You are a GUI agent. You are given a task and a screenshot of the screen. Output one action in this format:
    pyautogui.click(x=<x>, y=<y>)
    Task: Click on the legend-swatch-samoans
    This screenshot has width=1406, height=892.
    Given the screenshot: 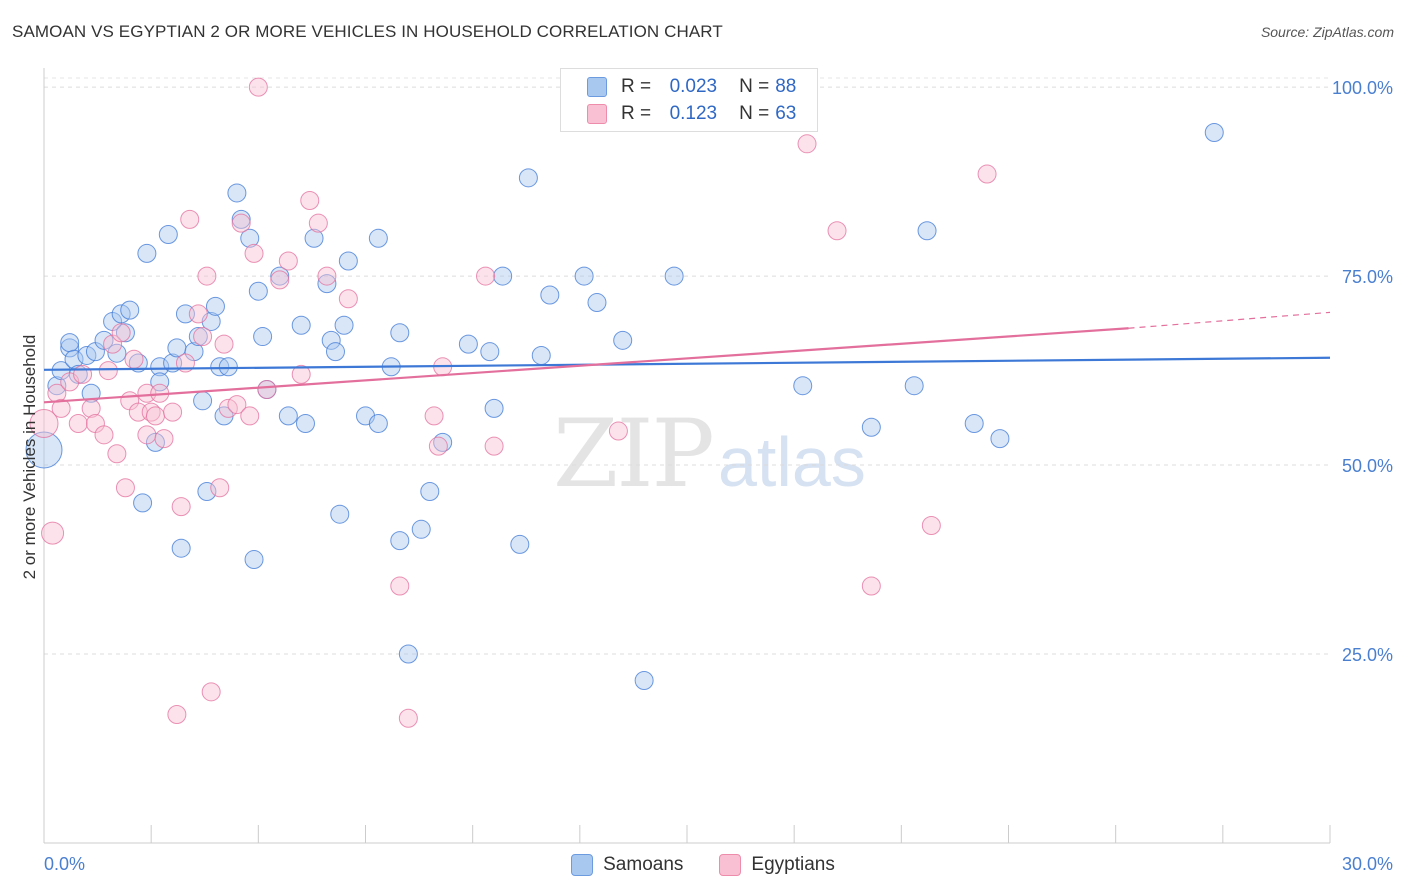 What is the action you would take?
    pyautogui.click(x=597, y=87)
    